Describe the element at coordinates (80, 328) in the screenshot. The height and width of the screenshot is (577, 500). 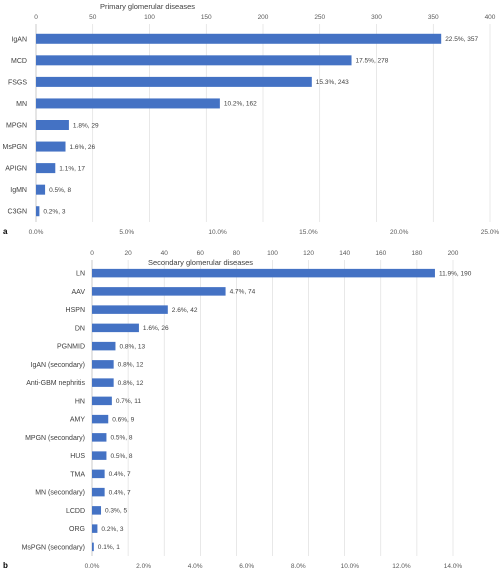
I see `category-label: DN` at that location.